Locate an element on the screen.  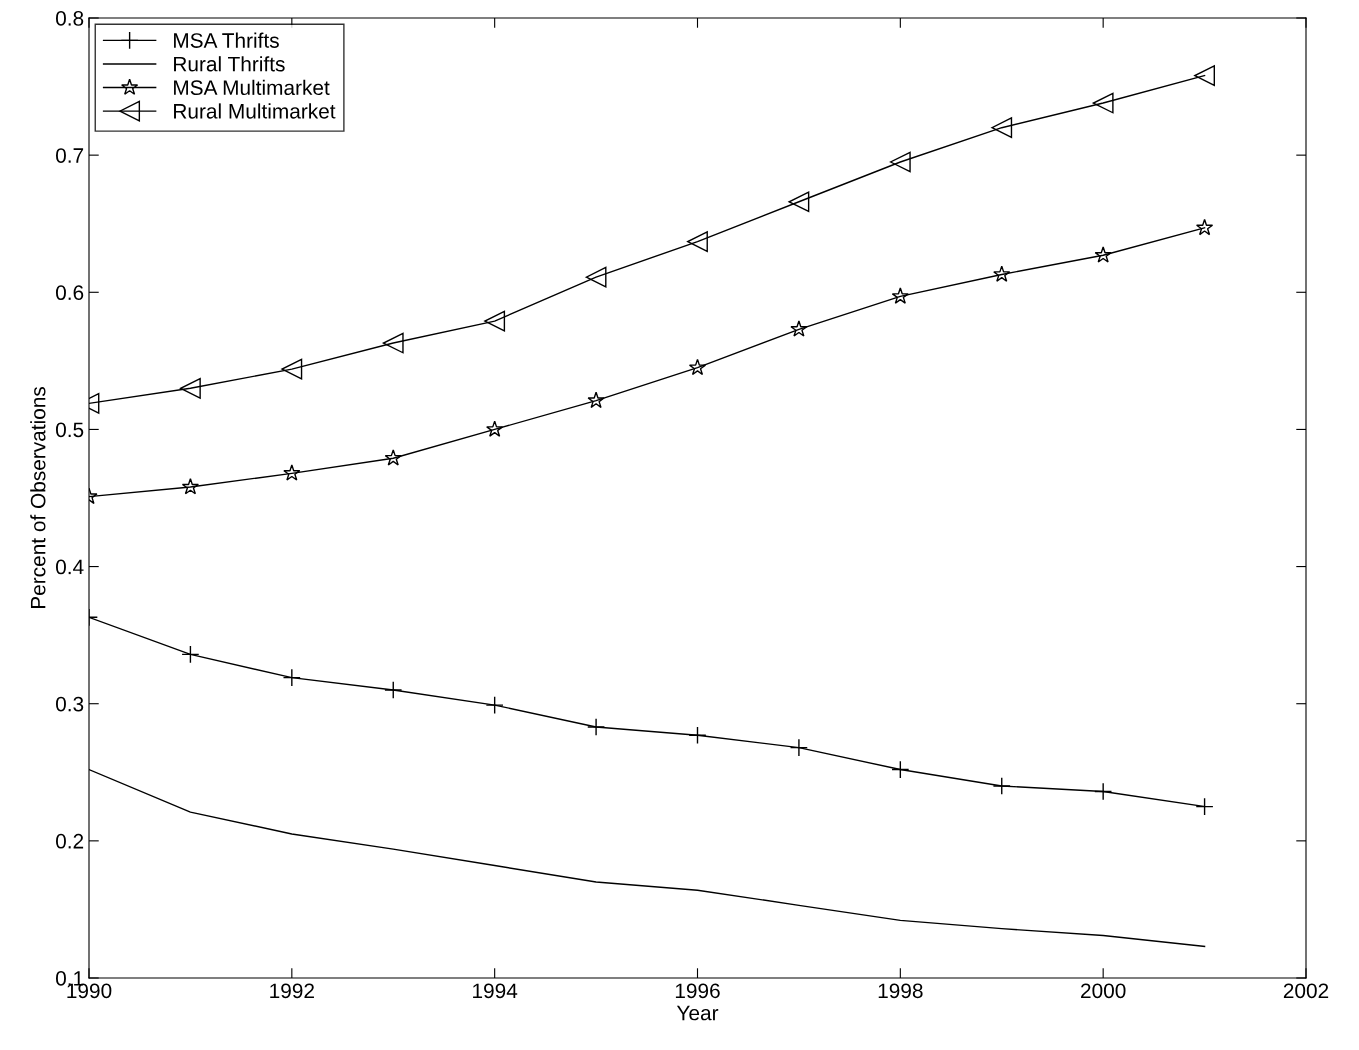
y-tick-label: 0.5 is located at coordinates (69, 430).